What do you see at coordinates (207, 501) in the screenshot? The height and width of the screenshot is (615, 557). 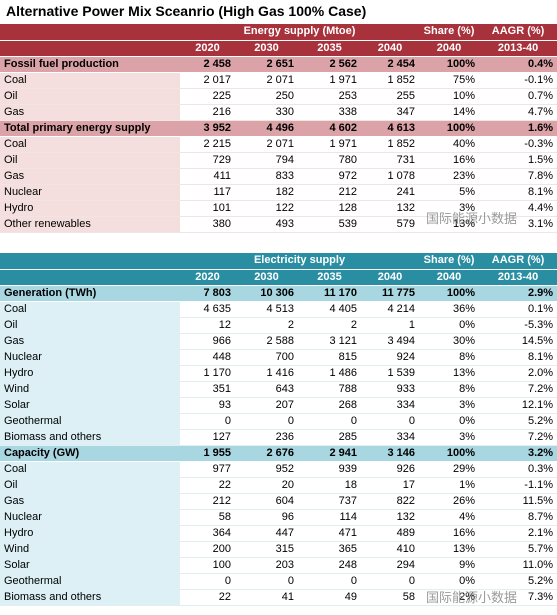 I see `cell: 212` at bounding box center [207, 501].